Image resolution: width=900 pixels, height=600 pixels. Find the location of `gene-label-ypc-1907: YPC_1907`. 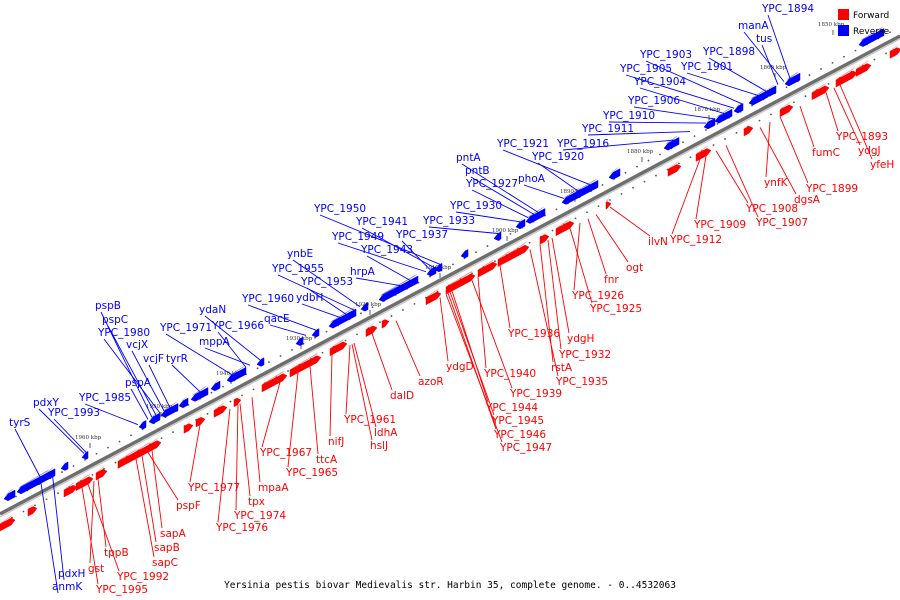

gene-label-ypc-1907: YPC_1907 is located at coordinates (781, 223).